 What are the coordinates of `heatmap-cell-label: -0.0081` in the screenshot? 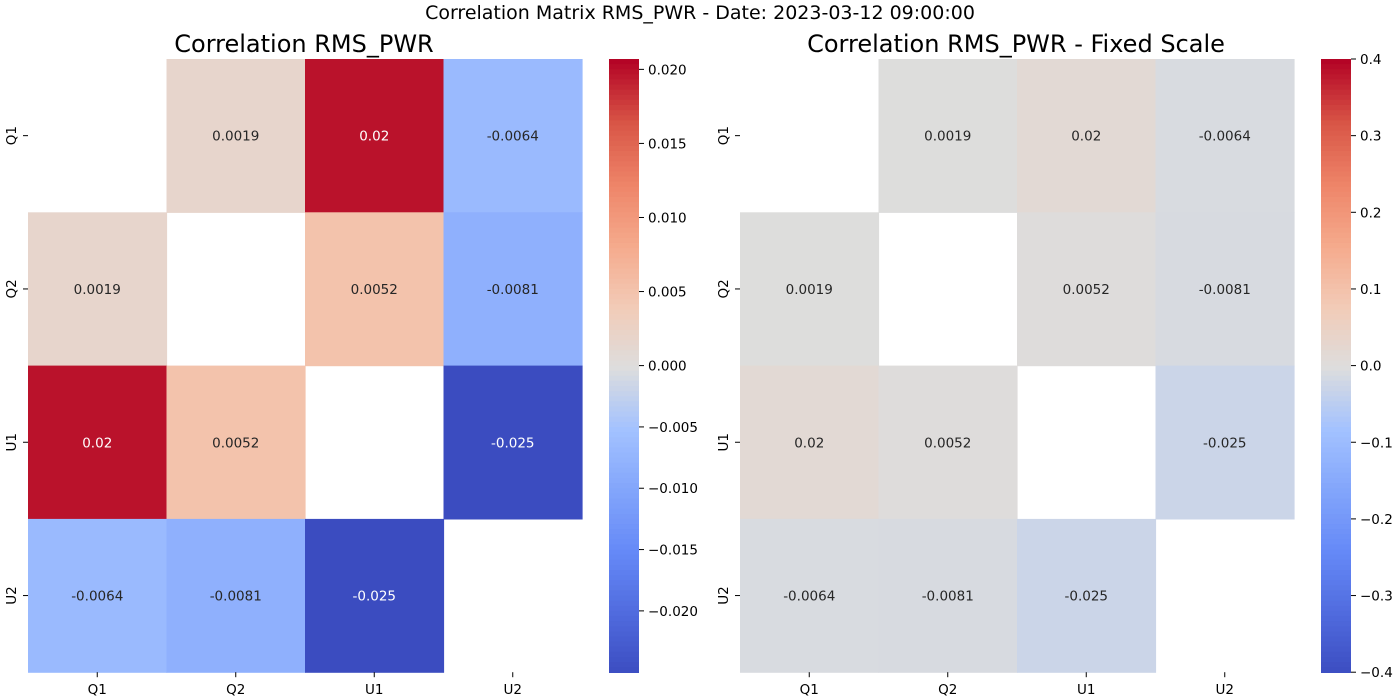 It's located at (236, 597).